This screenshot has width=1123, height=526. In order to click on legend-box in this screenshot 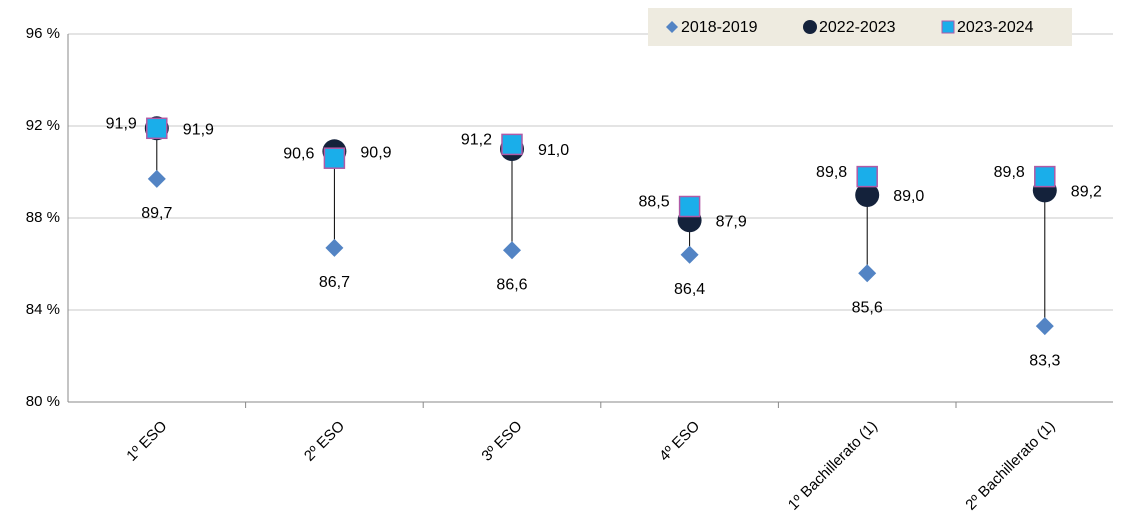, I will do `click(860, 27)`.